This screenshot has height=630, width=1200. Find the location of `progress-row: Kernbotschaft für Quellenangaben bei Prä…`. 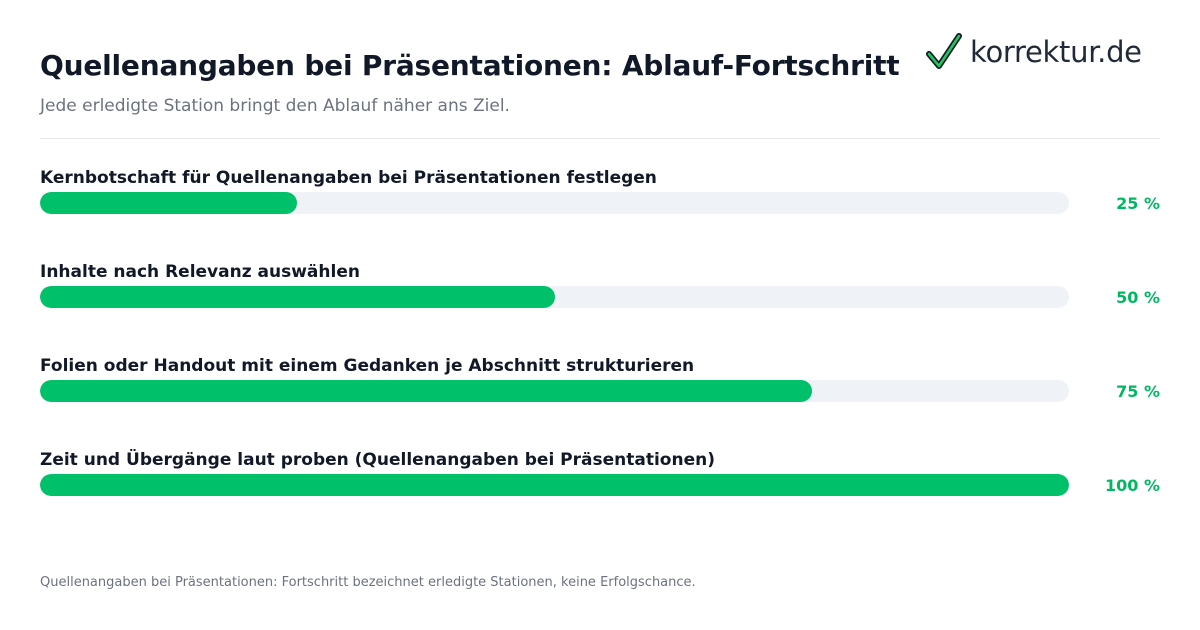

progress-row: Kernbotschaft für Quellenangaben bei Prä… is located at coordinates (600, 198).